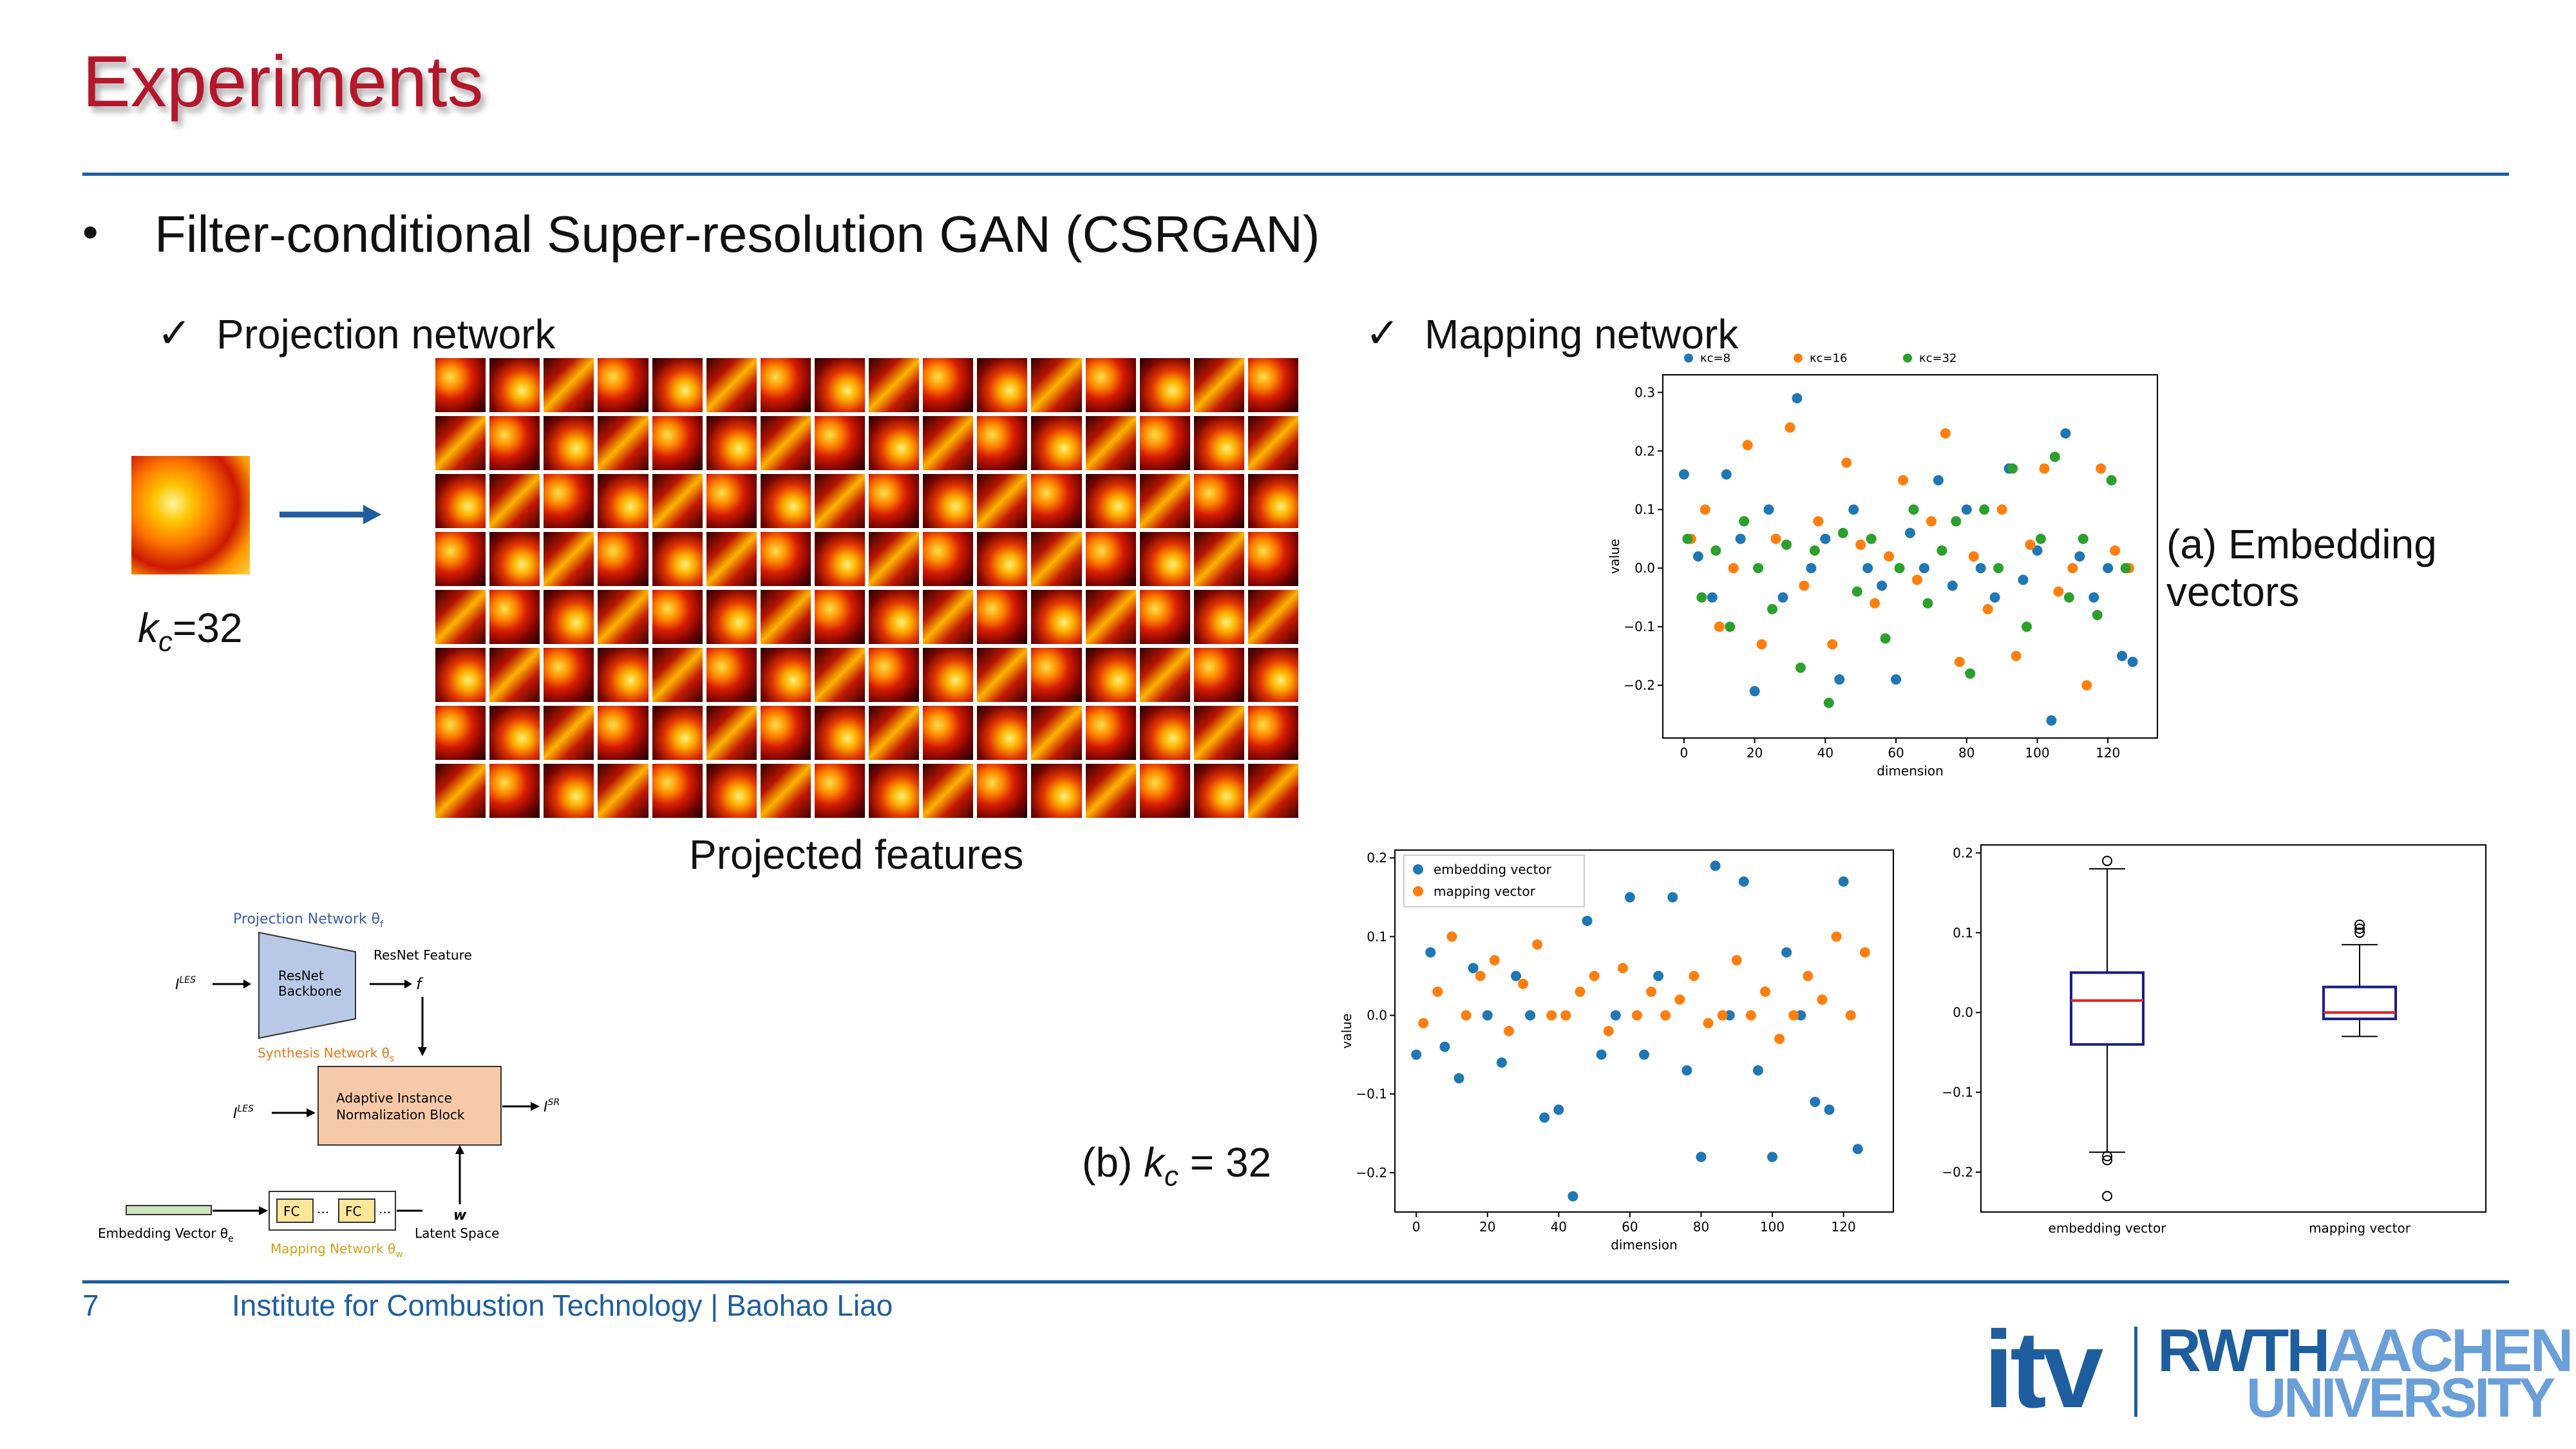 This screenshot has height=1449, width=2576. What do you see at coordinates (423, 955) in the screenshot?
I see `resnet-feature-label: ResNet Feature` at bounding box center [423, 955].